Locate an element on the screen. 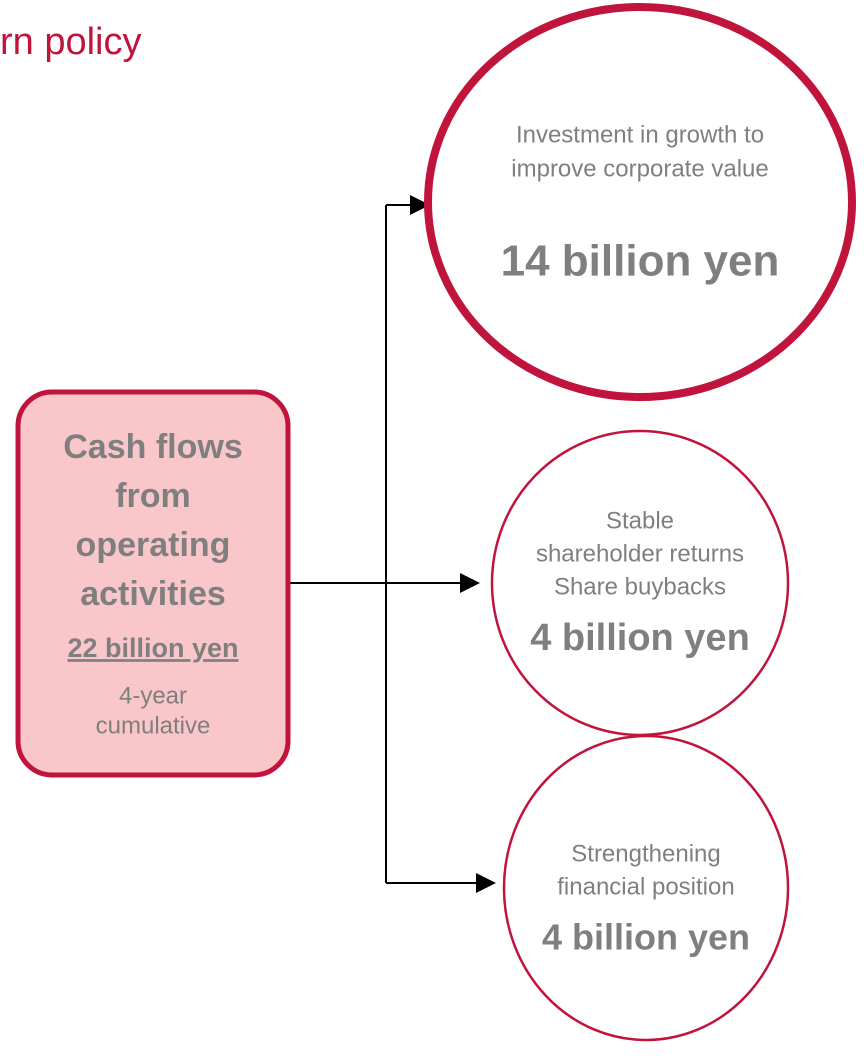  title: rn policy is located at coordinates (71, 42).